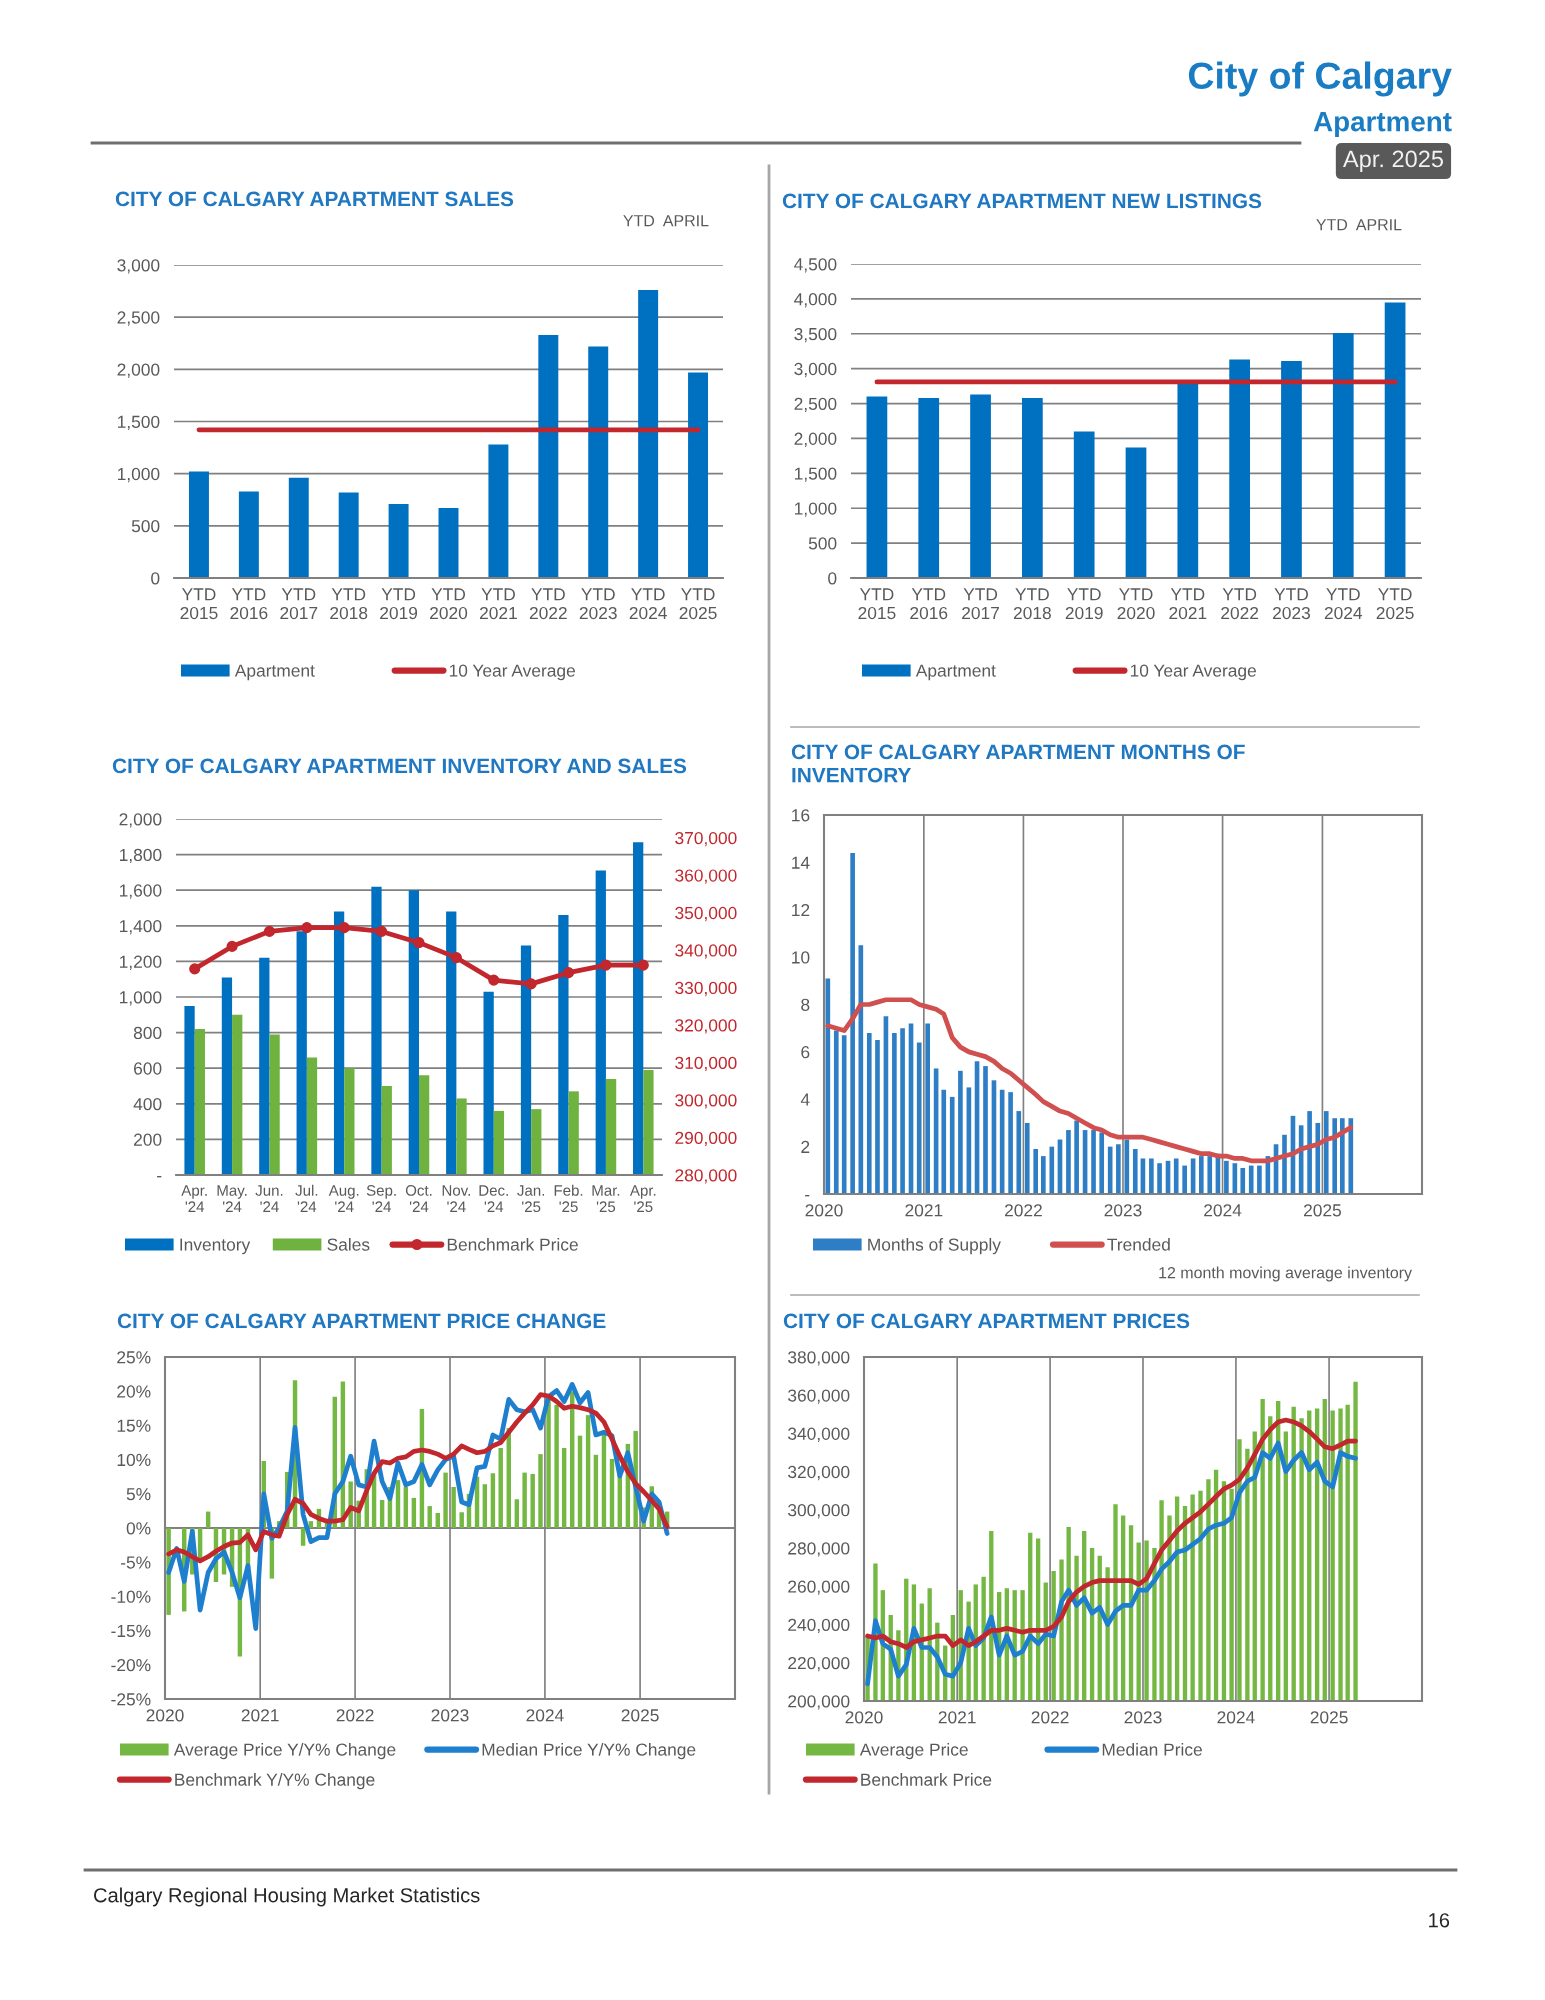 This screenshot has width=1545, height=2000. What do you see at coordinates (801, 957) in the screenshot?
I see `y-tick-label: 10` at bounding box center [801, 957].